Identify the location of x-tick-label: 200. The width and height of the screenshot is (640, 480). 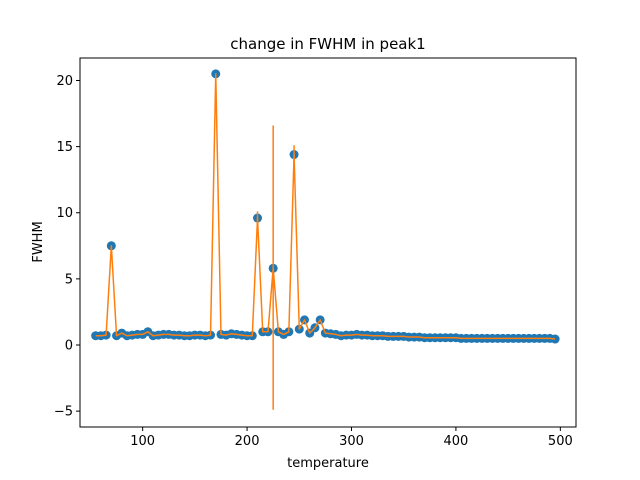
(247, 441).